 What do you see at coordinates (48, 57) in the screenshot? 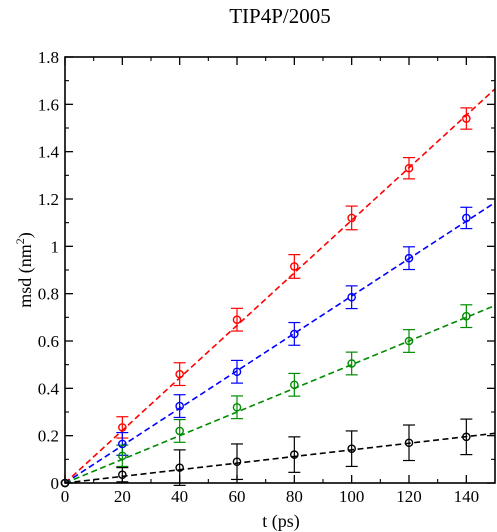
I see `y-tick-label: 1.8` at bounding box center [48, 57].